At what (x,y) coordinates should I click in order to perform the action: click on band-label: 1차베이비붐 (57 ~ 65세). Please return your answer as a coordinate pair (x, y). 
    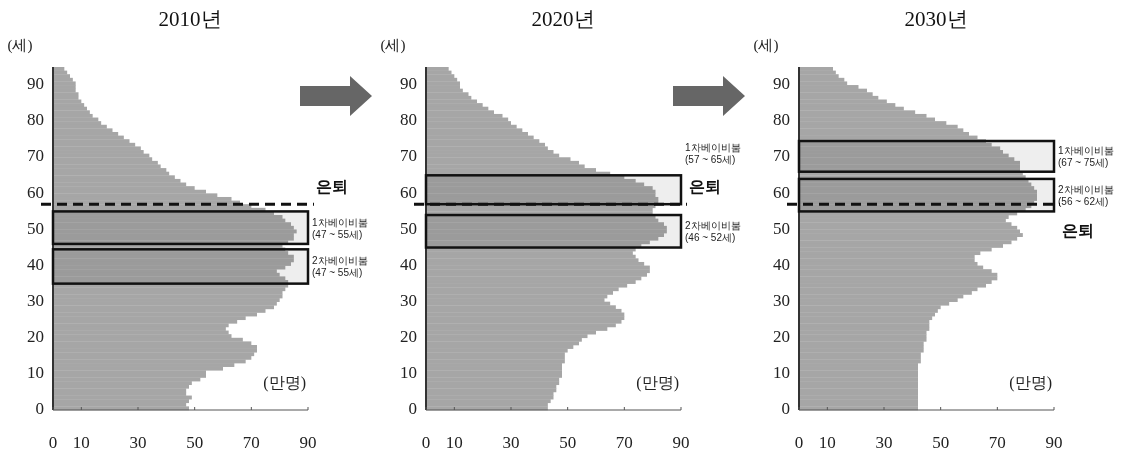
    Looking at the image, I should click on (713, 154).